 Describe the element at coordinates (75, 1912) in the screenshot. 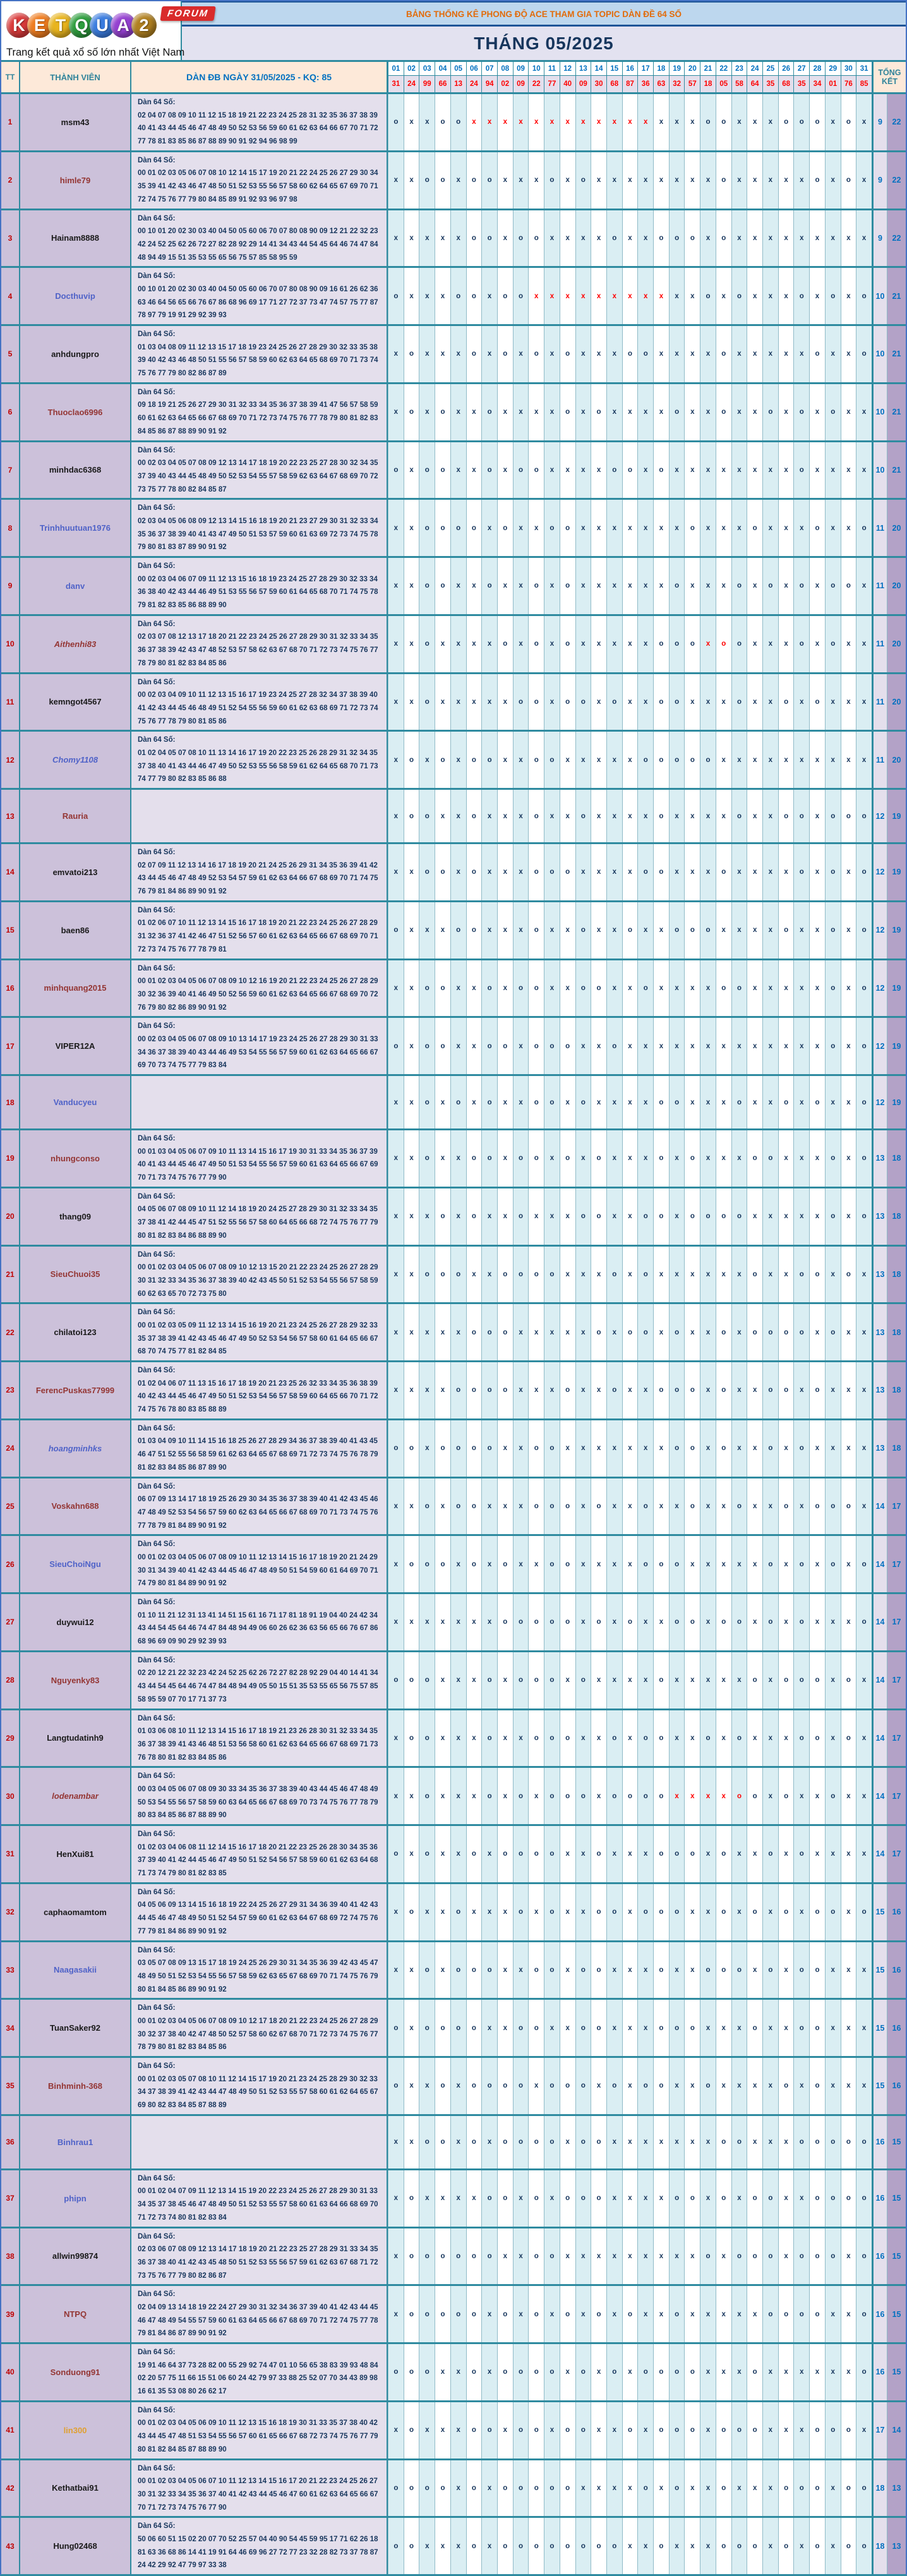

I see `member-name: caphaomamtom` at that location.